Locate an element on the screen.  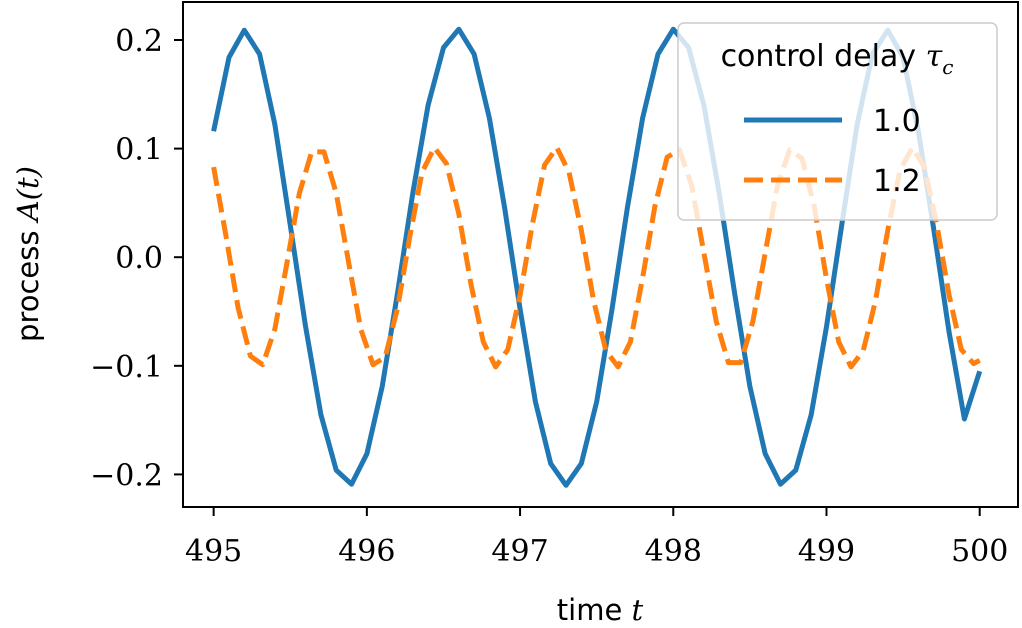
y-axis: 0.2 0.1 0.0 −0.1 −0.2 is located at coordinates (136, 258).